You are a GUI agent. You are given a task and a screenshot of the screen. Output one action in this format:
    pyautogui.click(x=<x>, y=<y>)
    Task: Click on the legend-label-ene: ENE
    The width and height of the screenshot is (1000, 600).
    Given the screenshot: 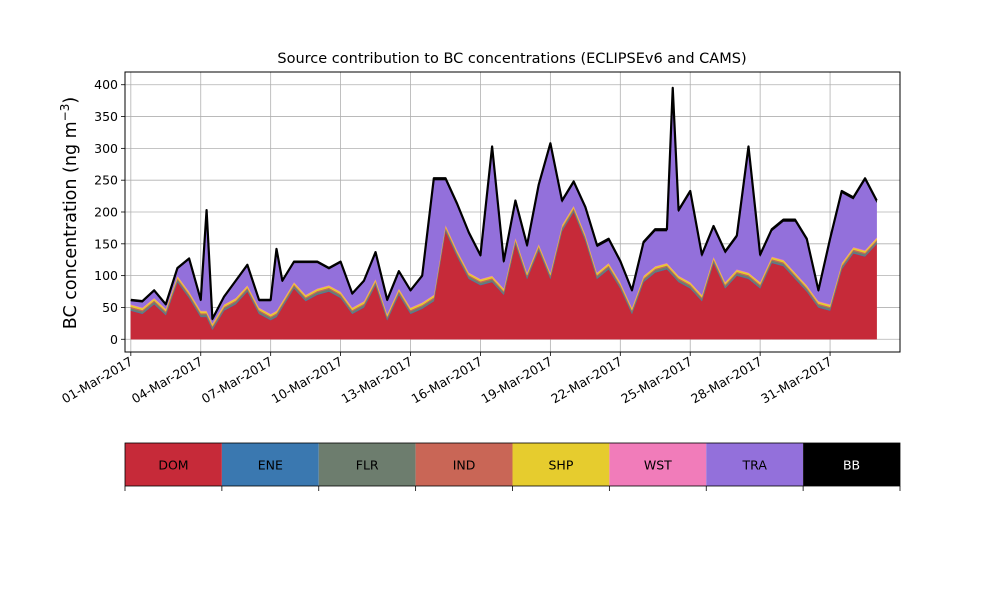 What is the action you would take?
    pyautogui.click(x=270, y=465)
    